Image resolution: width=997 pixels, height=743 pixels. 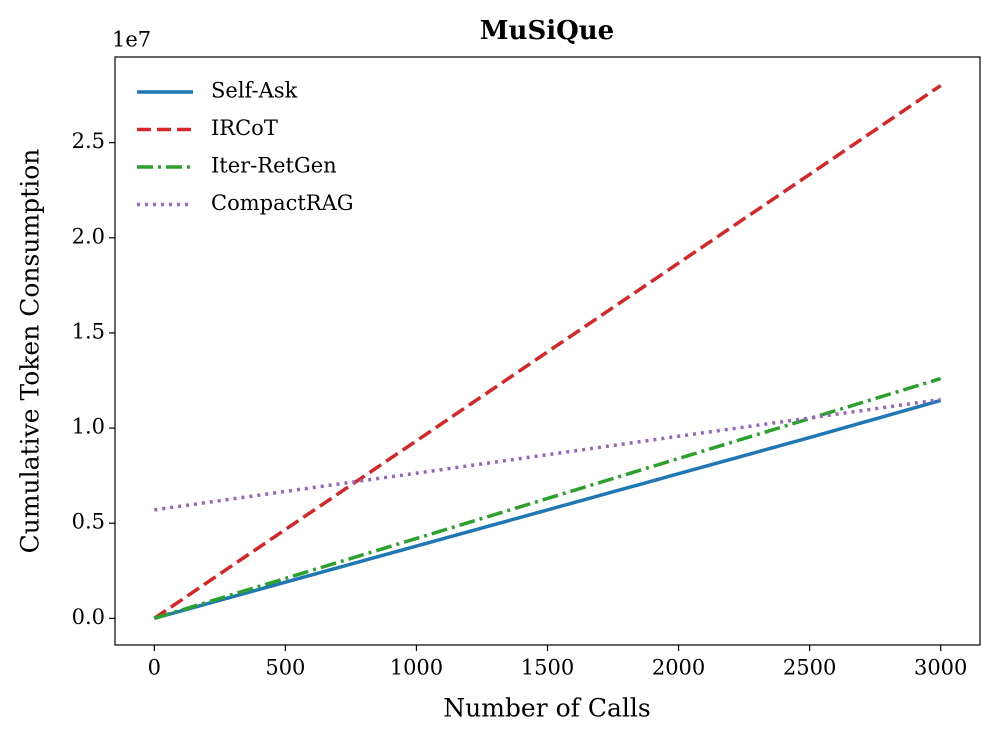 I want to click on legend-label: Self-Ask, so click(x=254, y=91).